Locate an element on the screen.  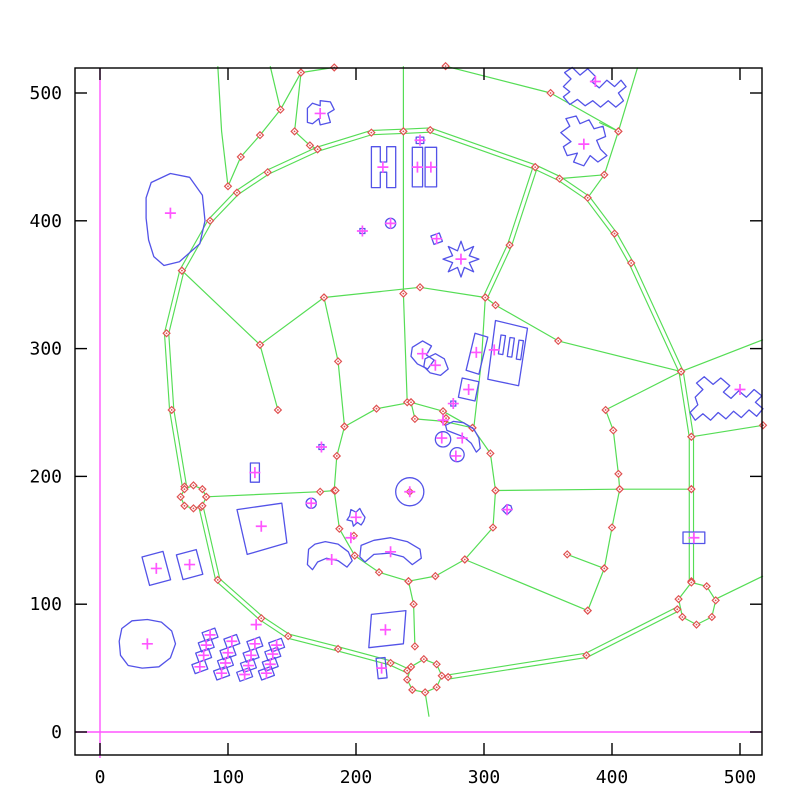
building-circle-c is located at coordinates (457, 454).